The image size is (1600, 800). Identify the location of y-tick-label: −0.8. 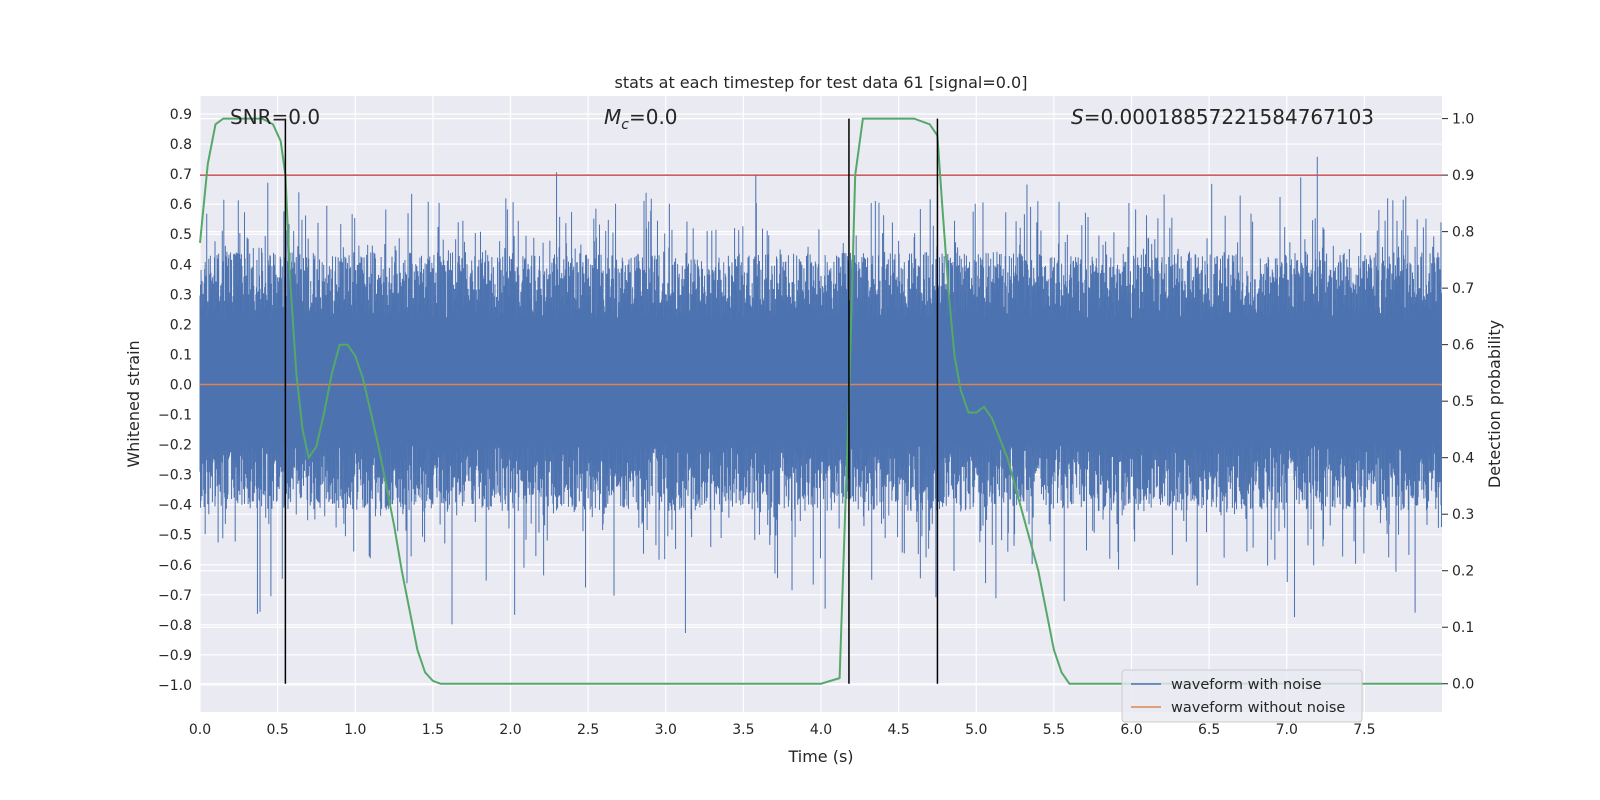
(175, 626).